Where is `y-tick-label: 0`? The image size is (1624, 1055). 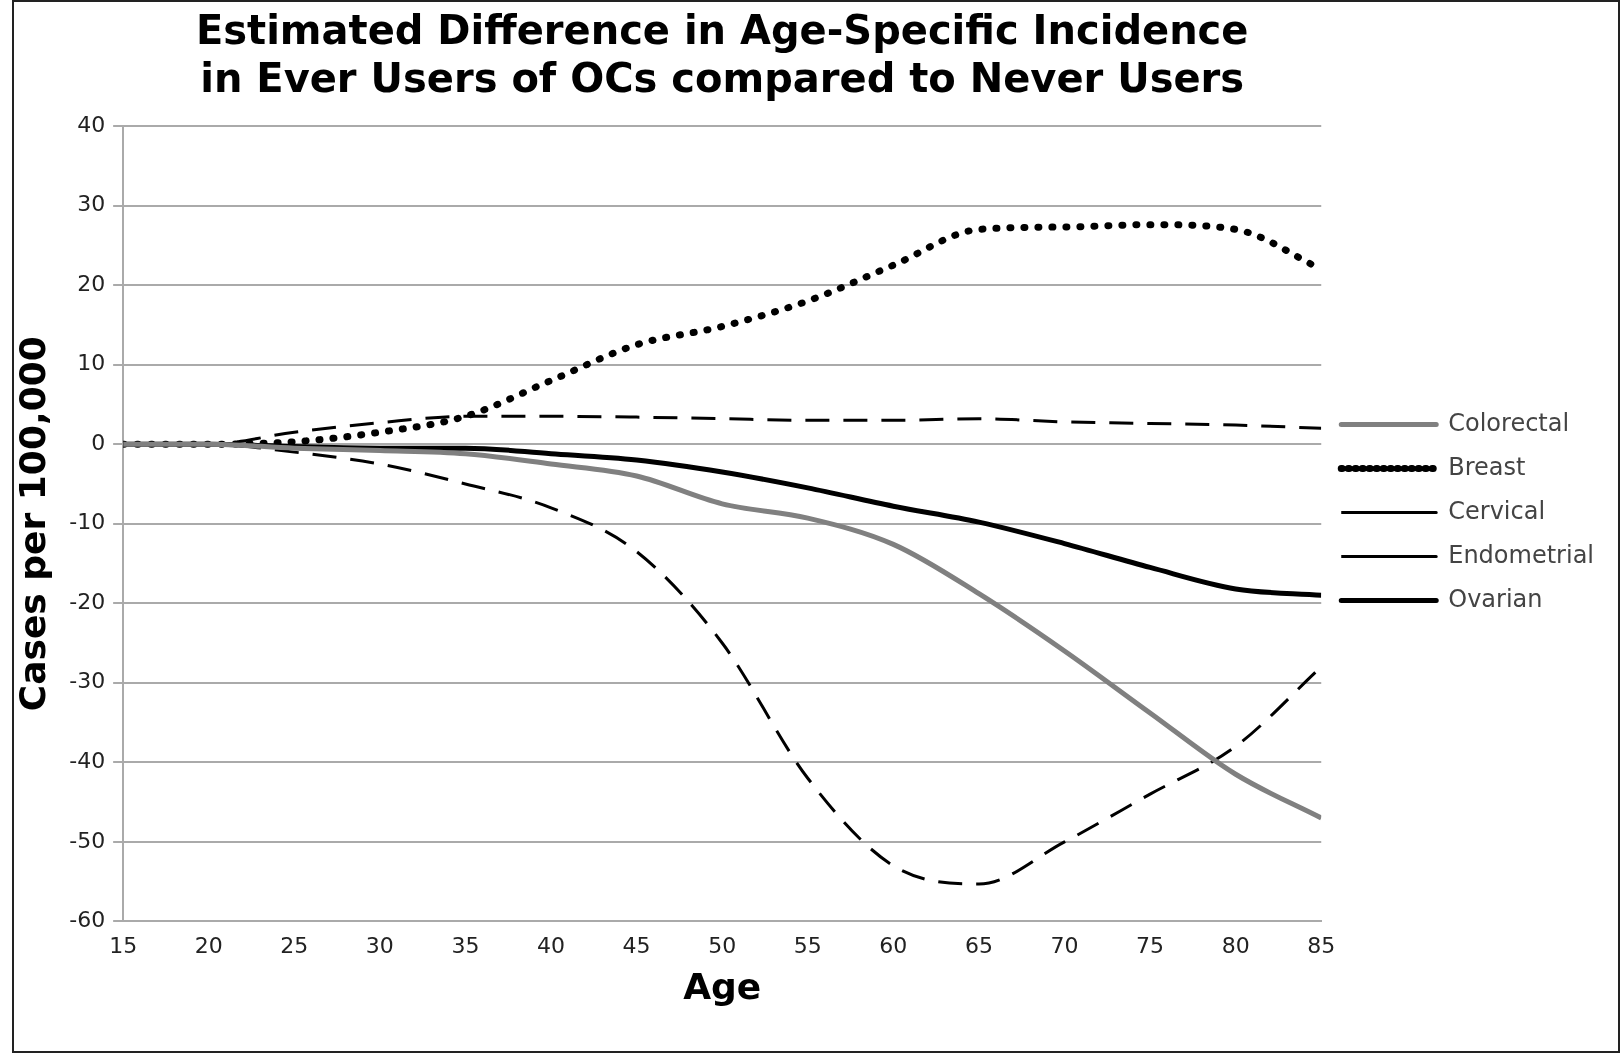 y-tick-label: 0 is located at coordinates (98, 442).